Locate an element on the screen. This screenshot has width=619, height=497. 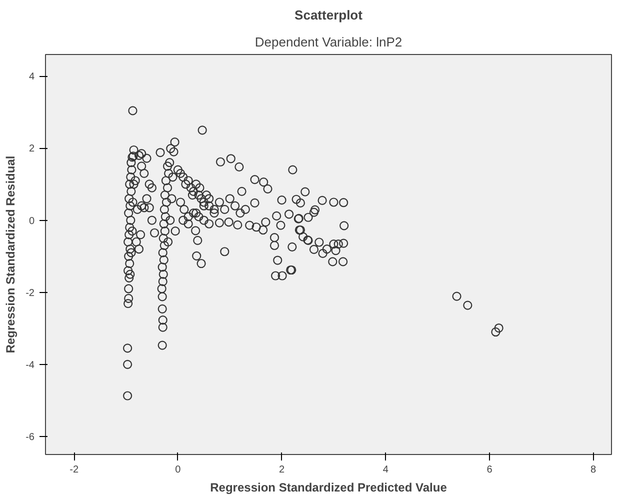
y-tick-label: -6 is located at coordinates (30, 437).